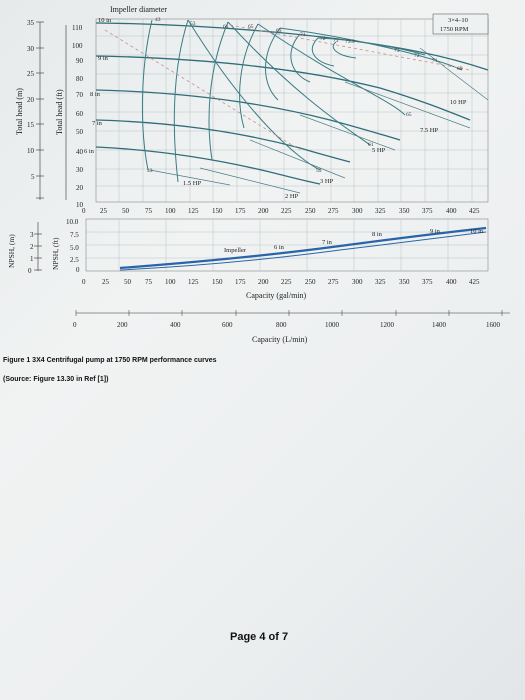 Image resolution: width=525 pixels, height=700 pixels. Describe the element at coordinates (281, 325) in the screenshot. I see `lmin-tick: 800` at that location.